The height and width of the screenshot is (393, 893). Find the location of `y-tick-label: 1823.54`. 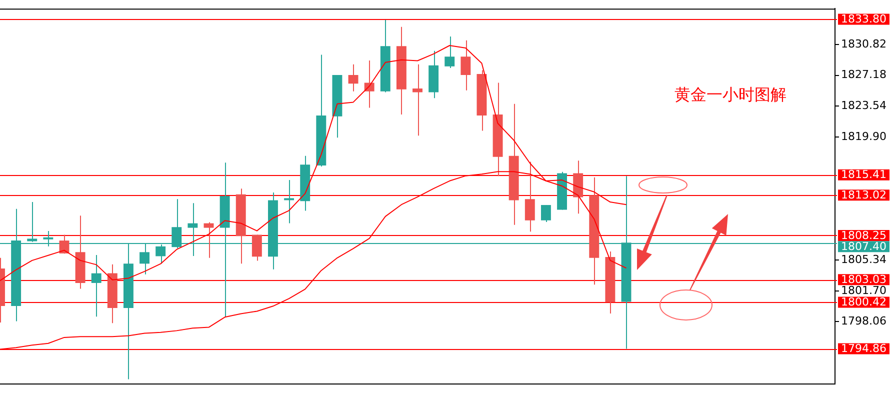

y-tick-label: 1823.54 is located at coordinates (863, 105).